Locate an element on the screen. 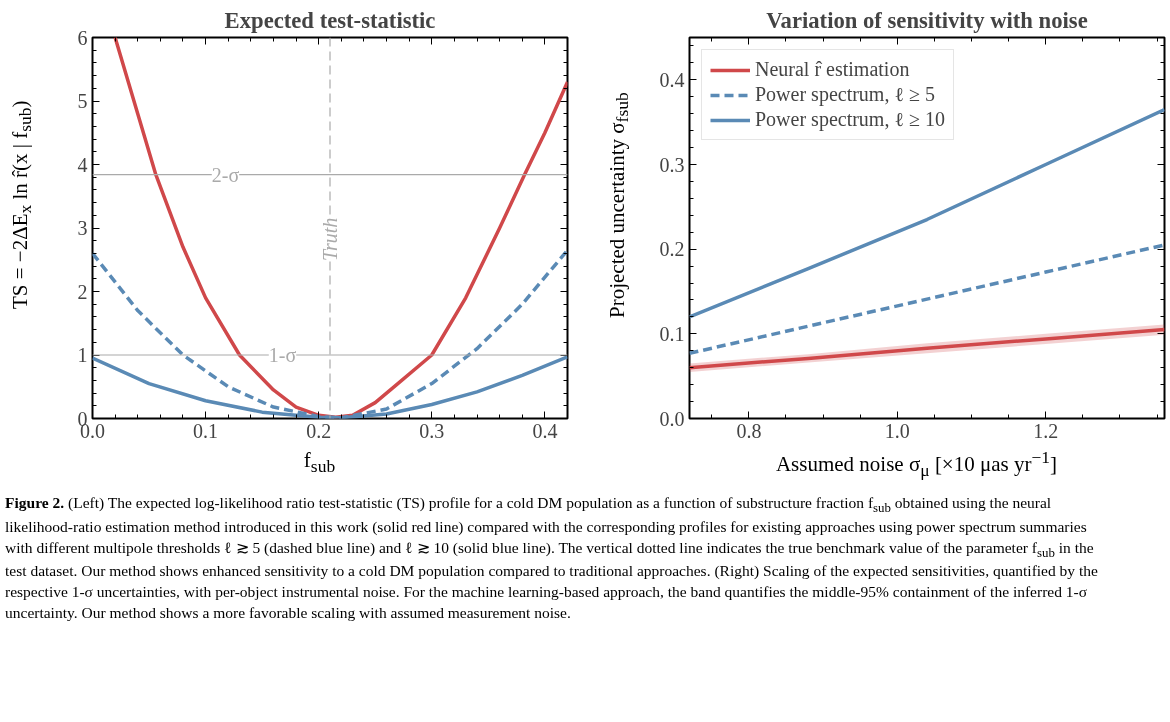  y-tick-label: 6 is located at coordinates (82, 37).